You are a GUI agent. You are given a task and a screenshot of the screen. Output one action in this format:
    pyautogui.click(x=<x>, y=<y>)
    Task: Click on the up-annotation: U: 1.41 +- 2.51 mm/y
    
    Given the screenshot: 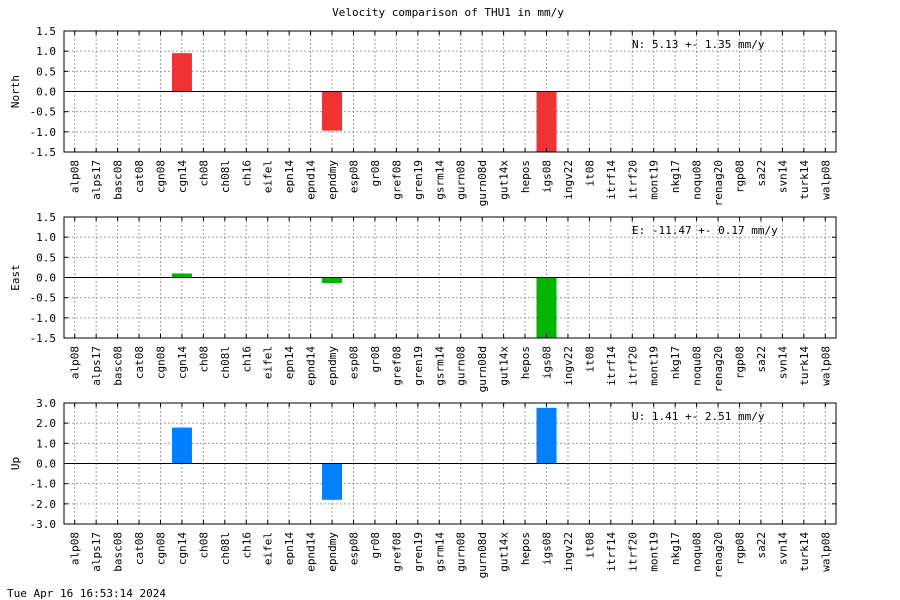 What is the action you would take?
    pyautogui.click(x=698, y=416)
    